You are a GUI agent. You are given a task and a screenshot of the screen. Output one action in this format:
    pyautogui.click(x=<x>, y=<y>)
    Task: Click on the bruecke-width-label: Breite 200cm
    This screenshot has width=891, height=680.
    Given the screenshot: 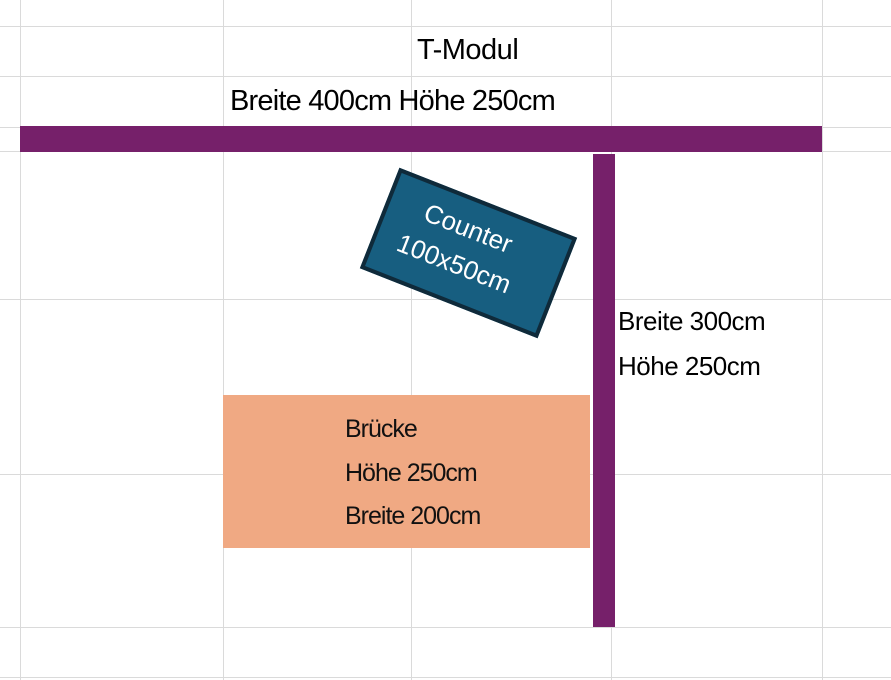 What is the action you would take?
    pyautogui.click(x=413, y=516)
    